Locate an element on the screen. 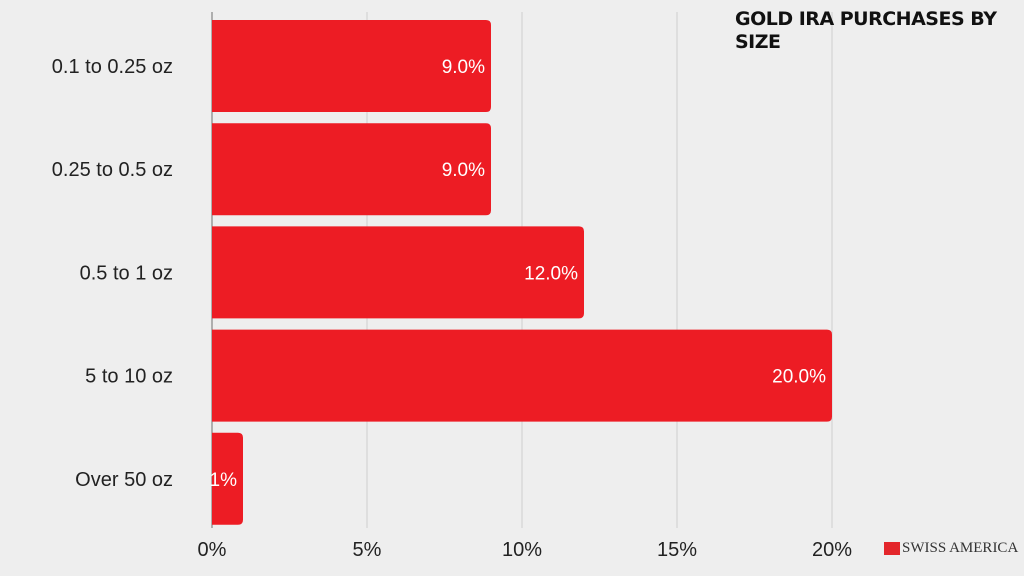 This screenshot has height=576, width=1024. logo-square-icon is located at coordinates (892, 548).